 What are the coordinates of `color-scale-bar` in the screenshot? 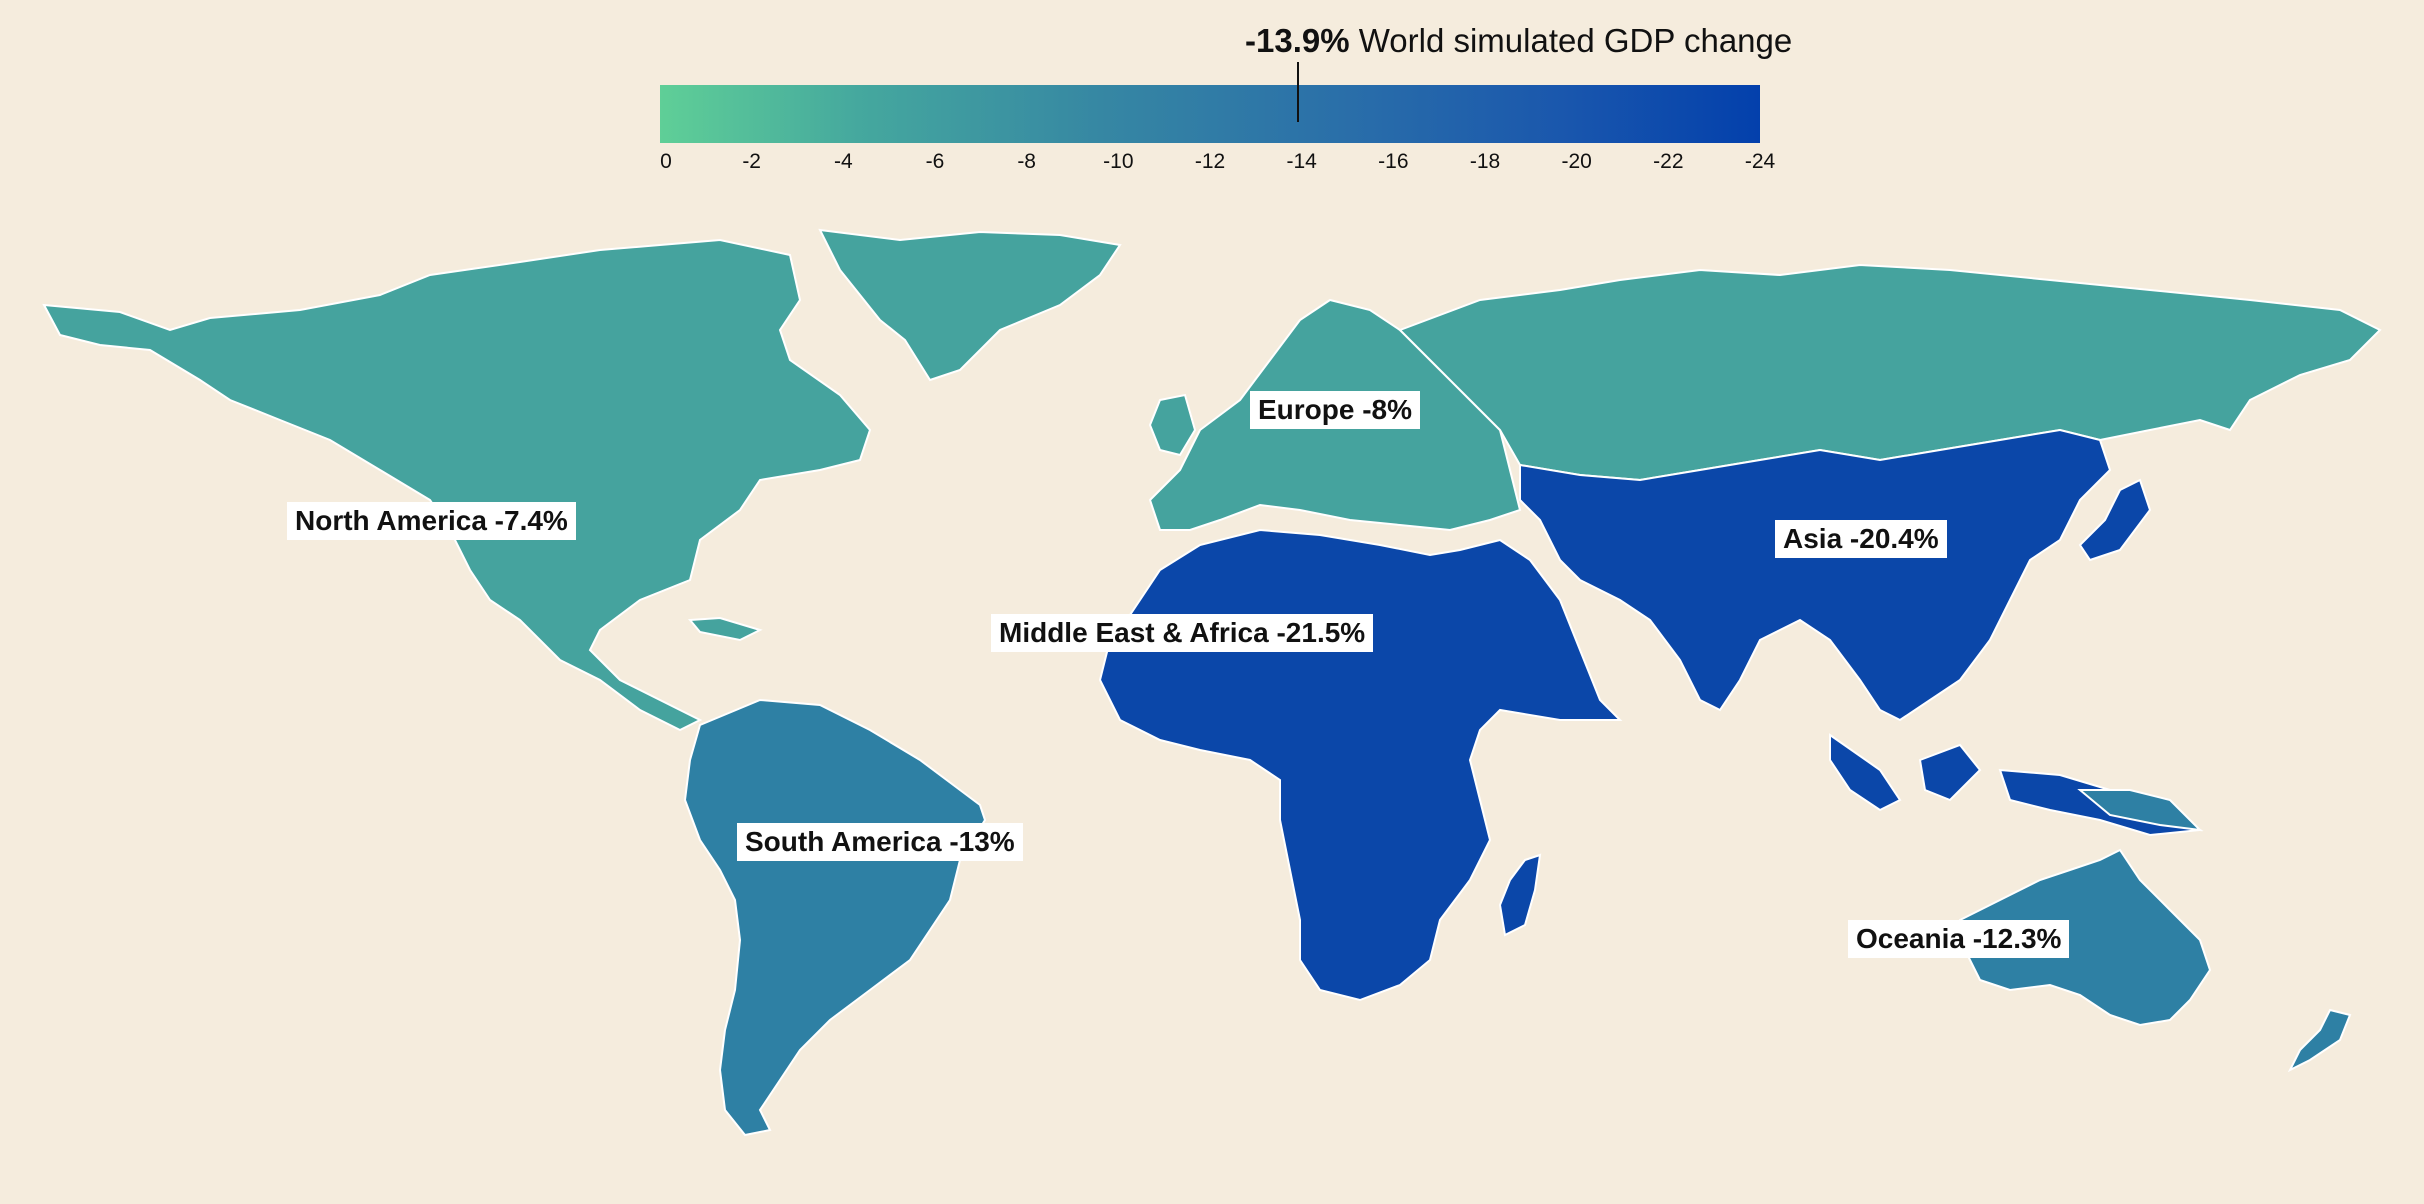 It's located at (1210, 114).